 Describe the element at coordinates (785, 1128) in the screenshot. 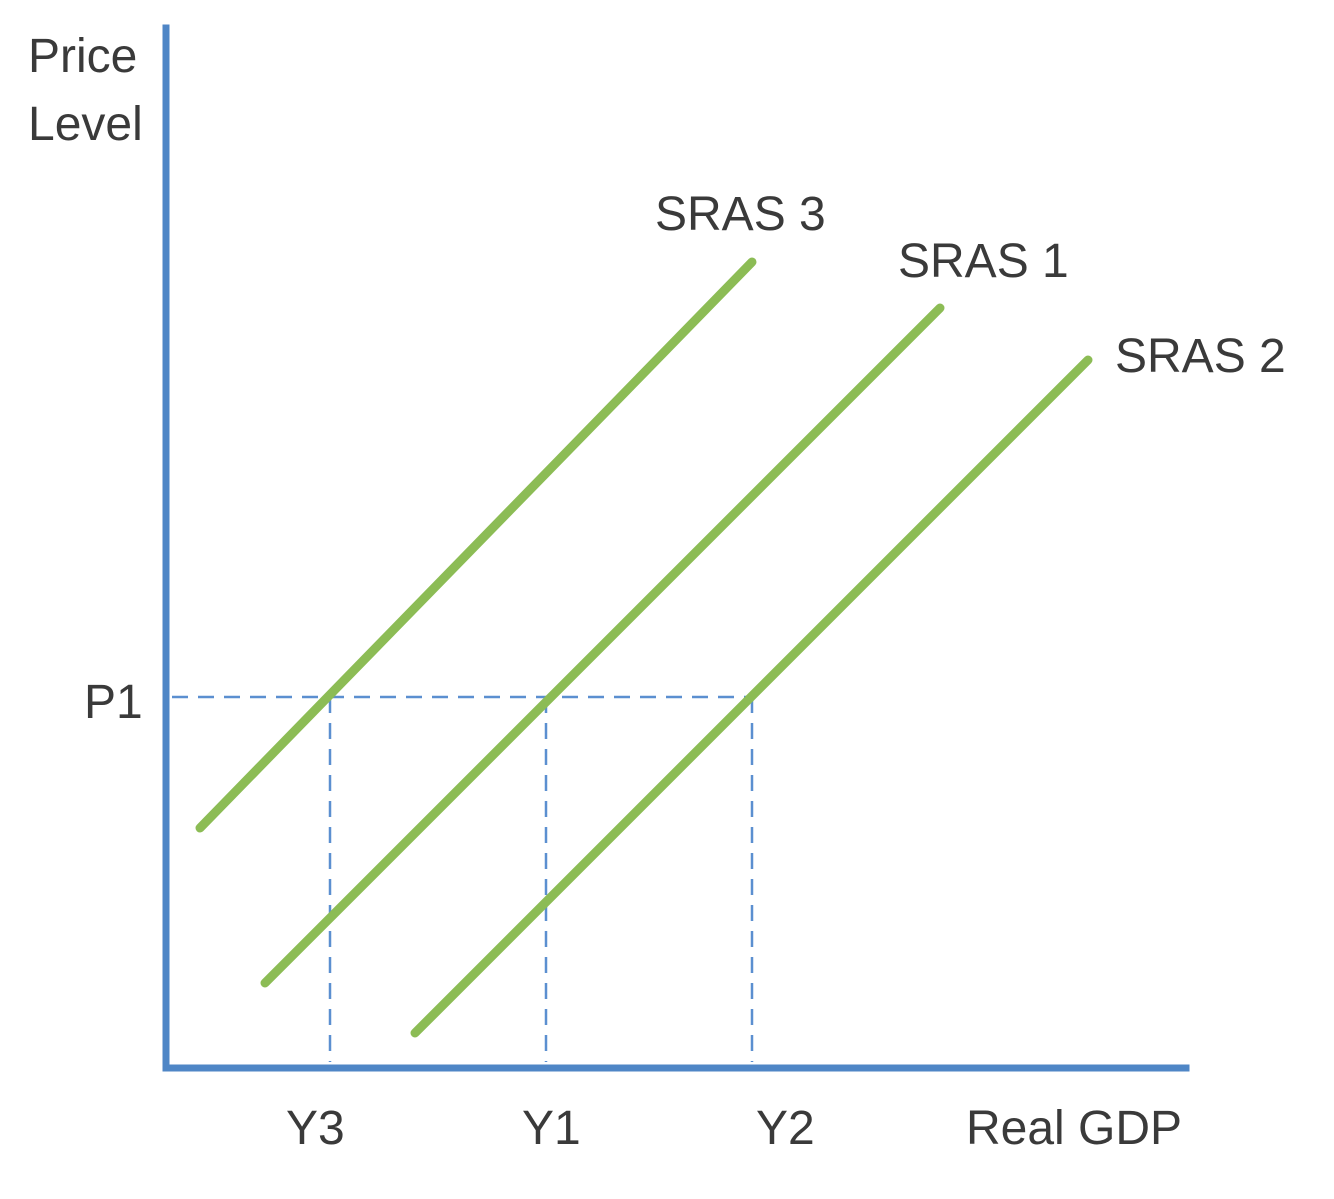

I see `y2-label: Y2` at that location.